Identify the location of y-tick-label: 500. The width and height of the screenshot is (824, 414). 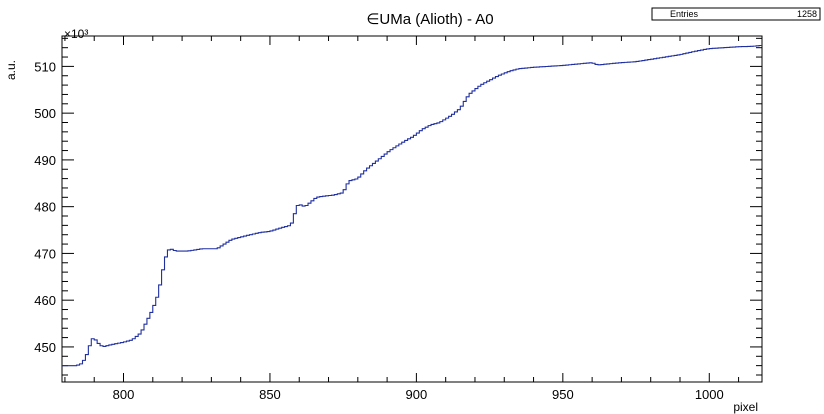
(45, 113).